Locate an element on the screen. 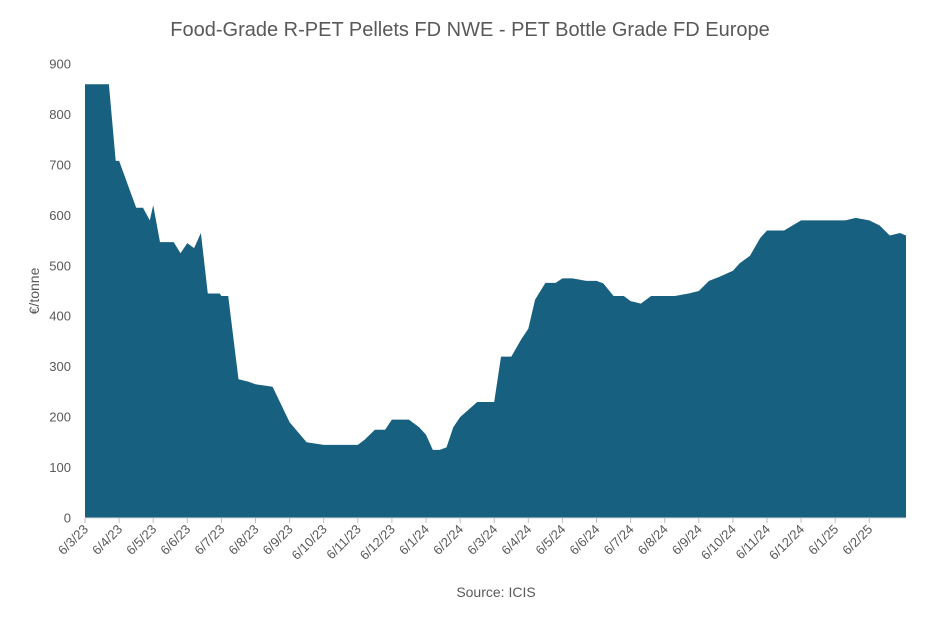  x-tick-label: 6/12/23 is located at coordinates (377, 542).